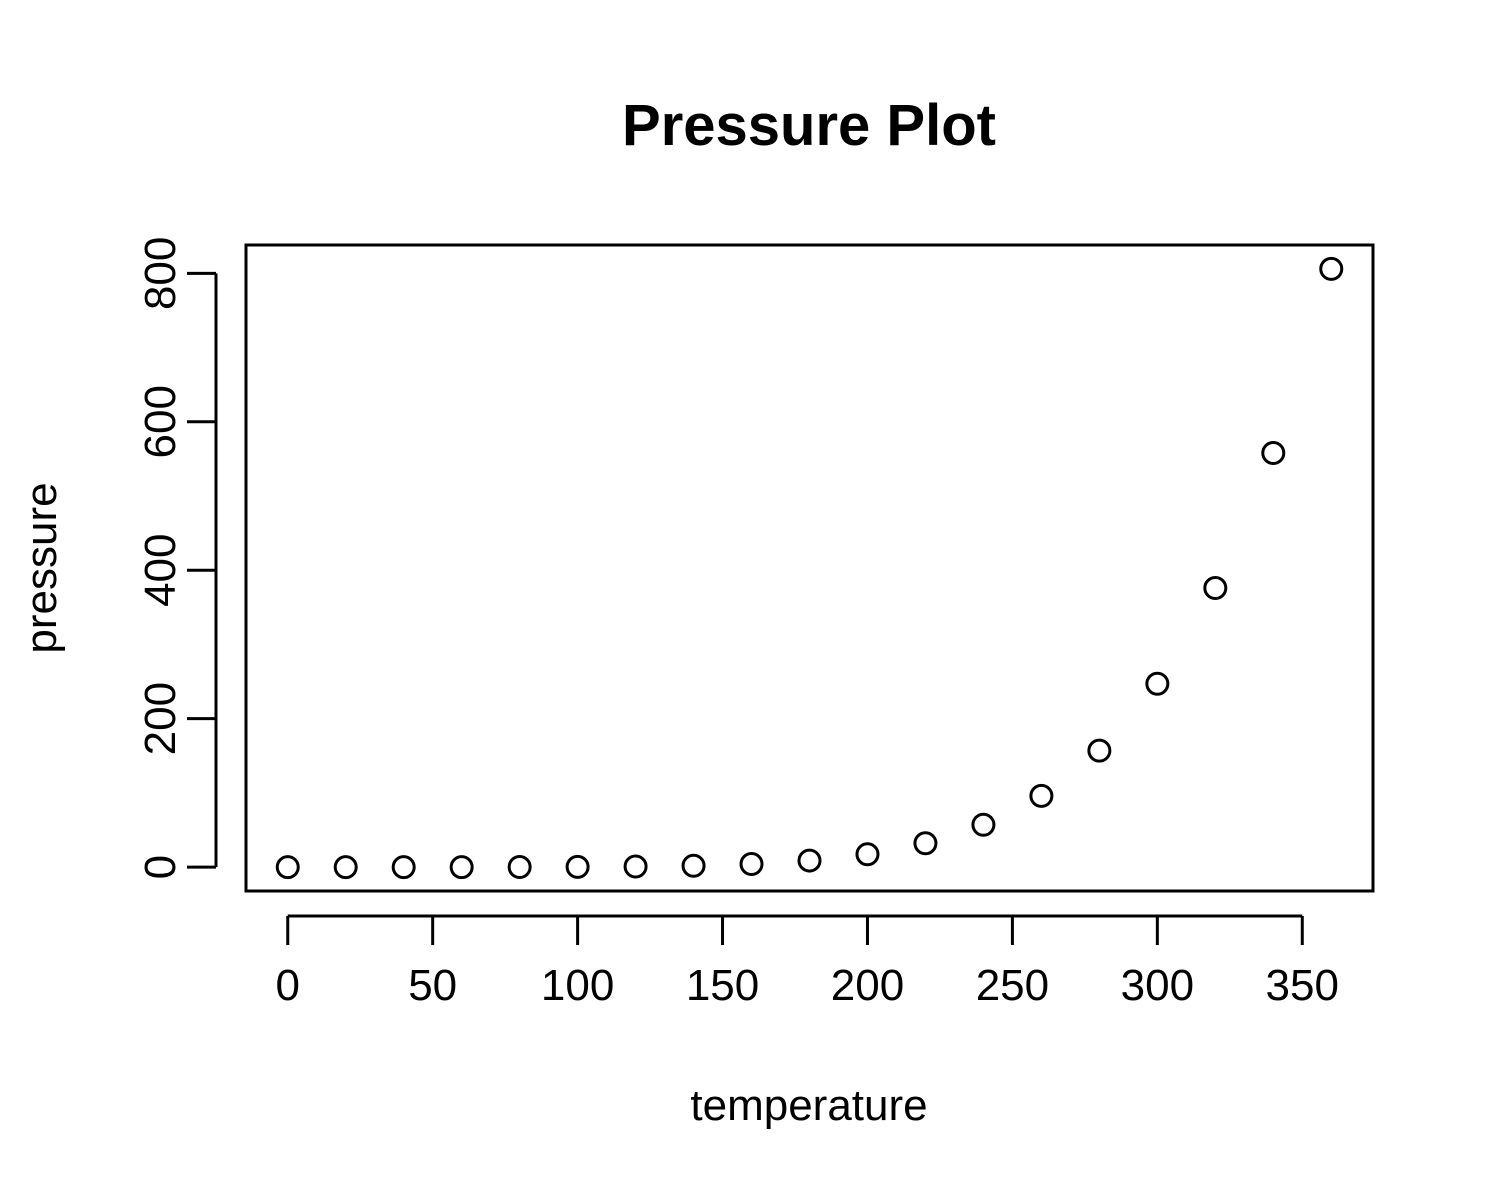  I want to click on x-tick-label: 350, so click(1302, 985).